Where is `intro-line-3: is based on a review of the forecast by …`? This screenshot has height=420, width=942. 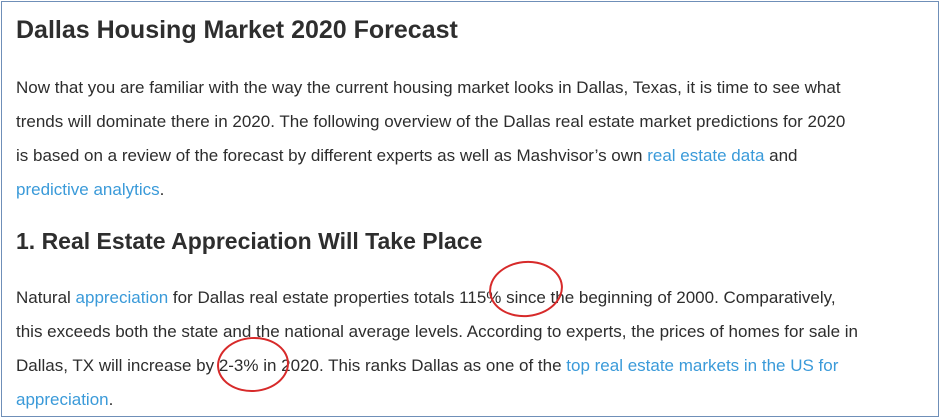 intro-line-3: is based on a review of the forecast by … is located at coordinates (468, 156).